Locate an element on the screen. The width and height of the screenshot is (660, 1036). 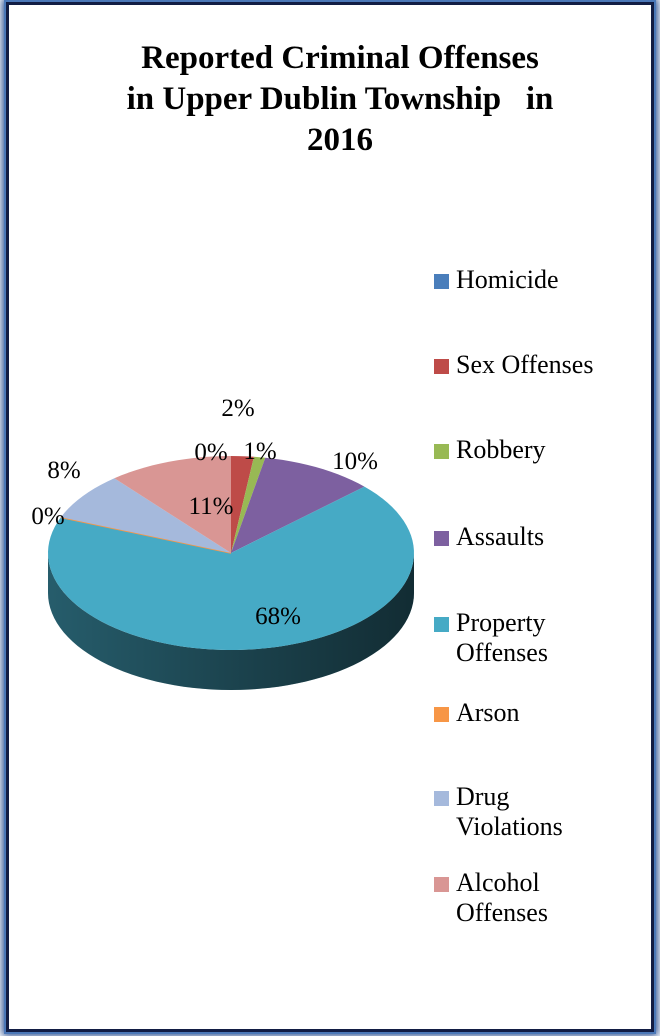
pie-slice-assaults is located at coordinates (298, 505).